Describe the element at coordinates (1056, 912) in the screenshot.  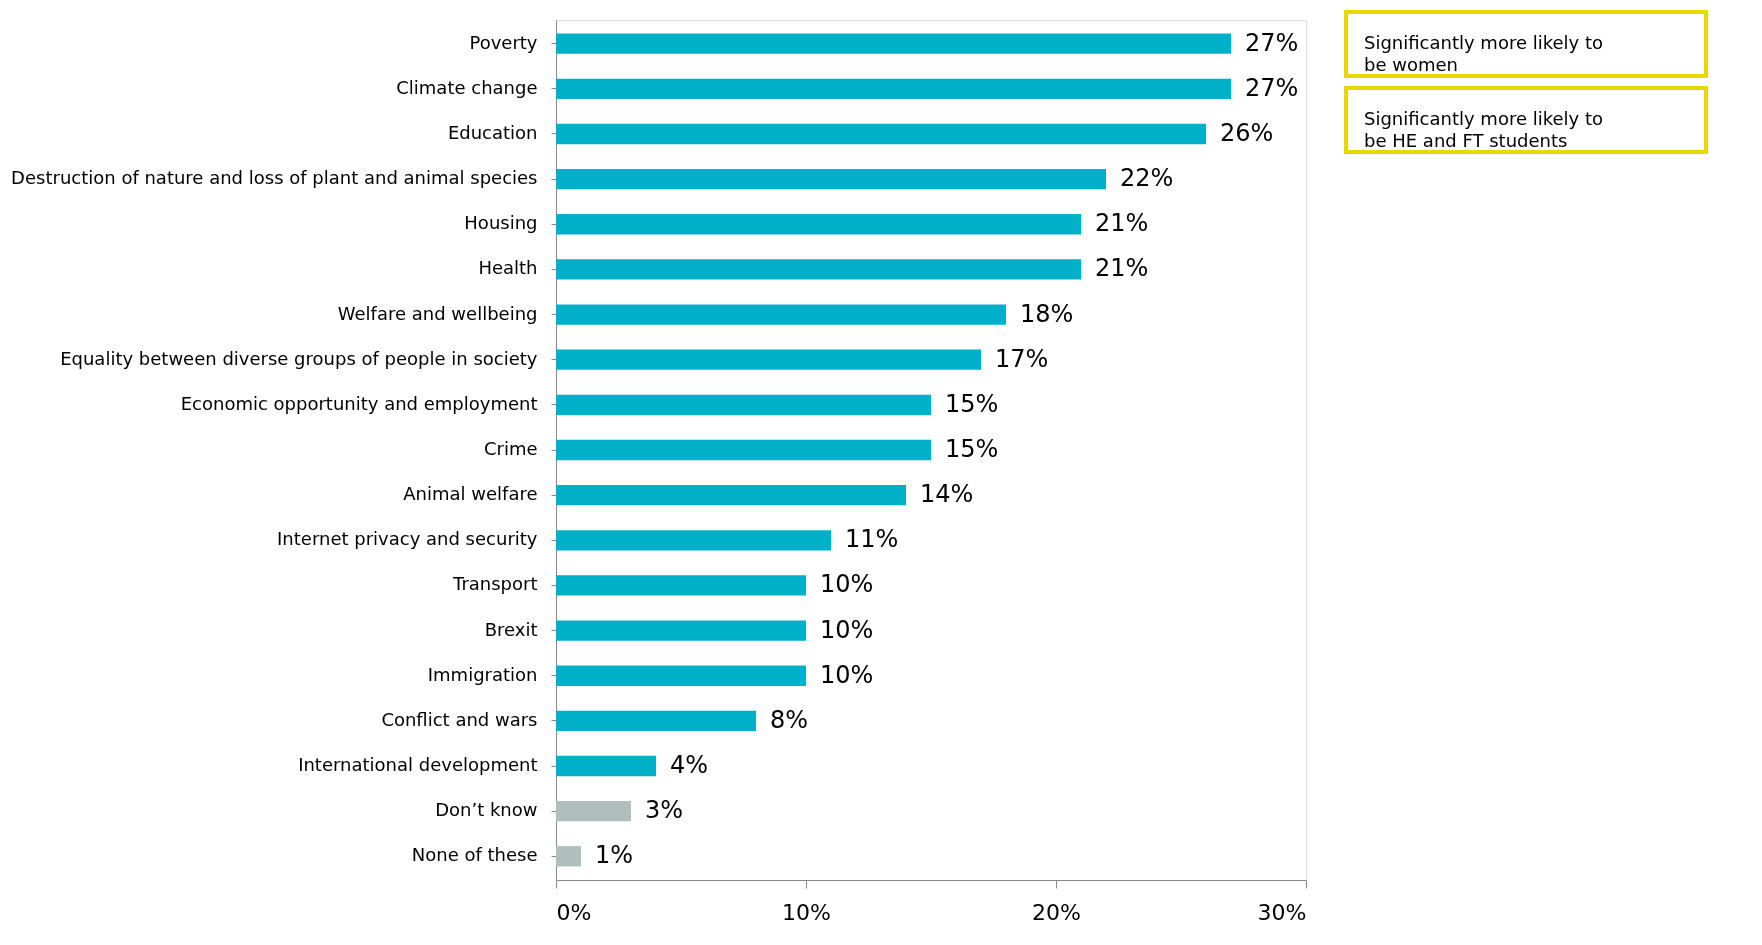
I see `x-tick-label: 20%` at that location.